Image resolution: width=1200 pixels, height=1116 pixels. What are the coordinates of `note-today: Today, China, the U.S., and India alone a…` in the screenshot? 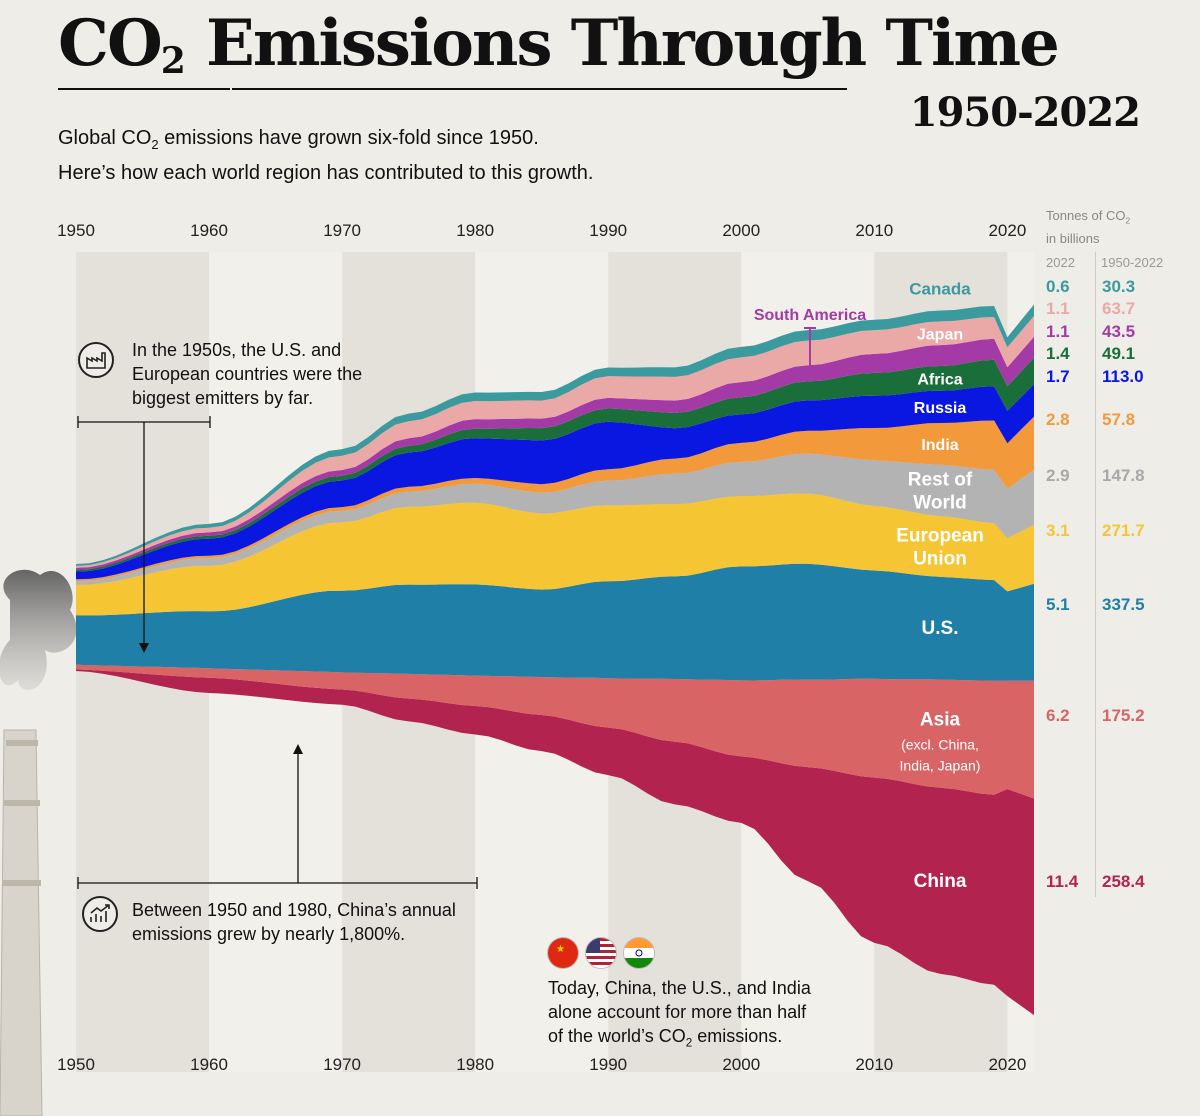 It's located at (679, 1014).